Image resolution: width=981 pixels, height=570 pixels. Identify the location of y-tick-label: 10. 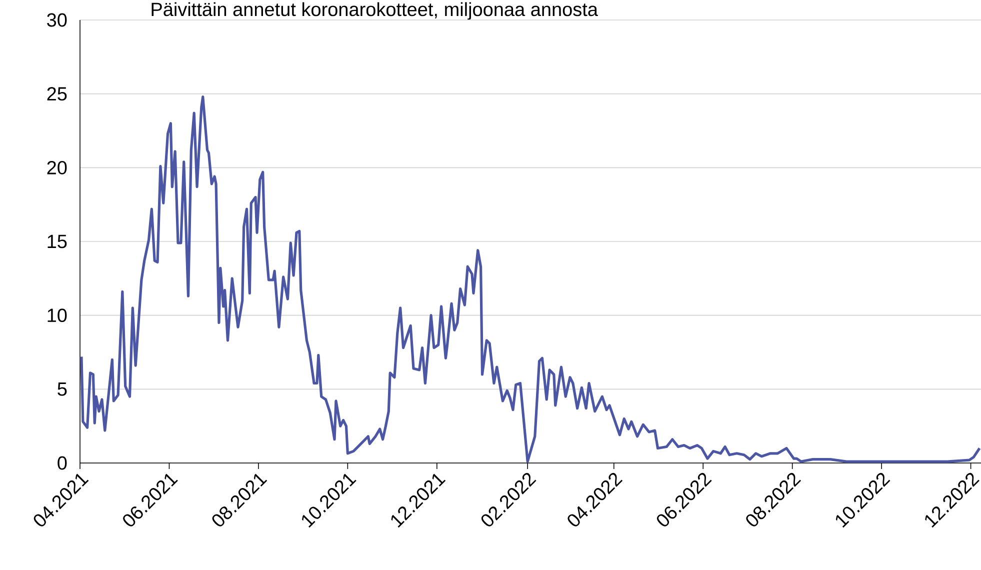
(57, 315).